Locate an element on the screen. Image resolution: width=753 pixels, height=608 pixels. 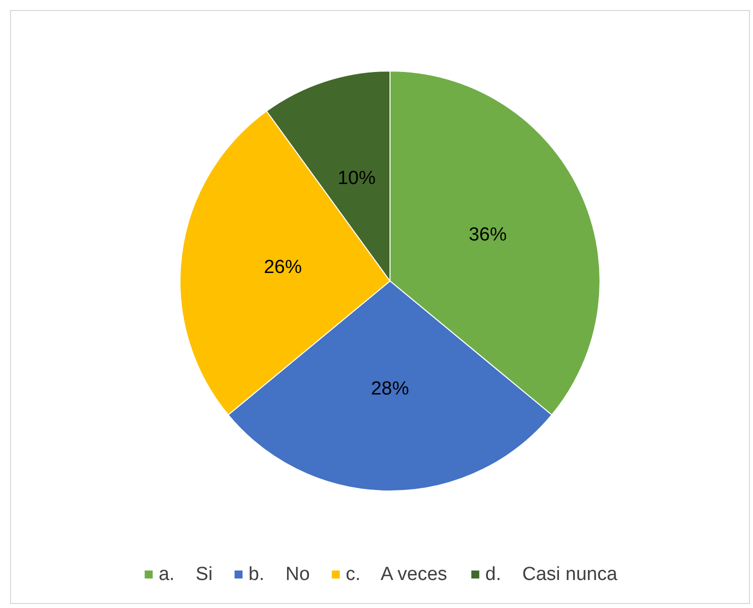
data-label: 36% is located at coordinates (487, 235).